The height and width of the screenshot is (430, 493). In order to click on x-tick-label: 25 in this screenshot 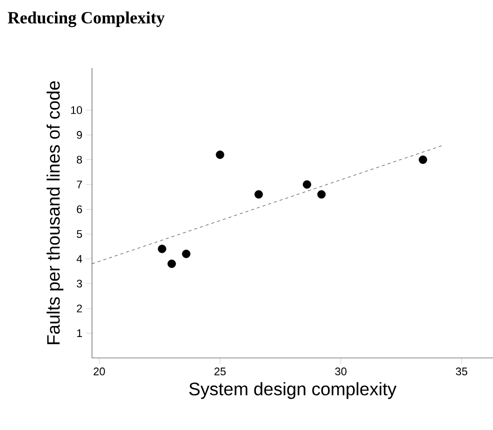, I will do `click(220, 372)`.